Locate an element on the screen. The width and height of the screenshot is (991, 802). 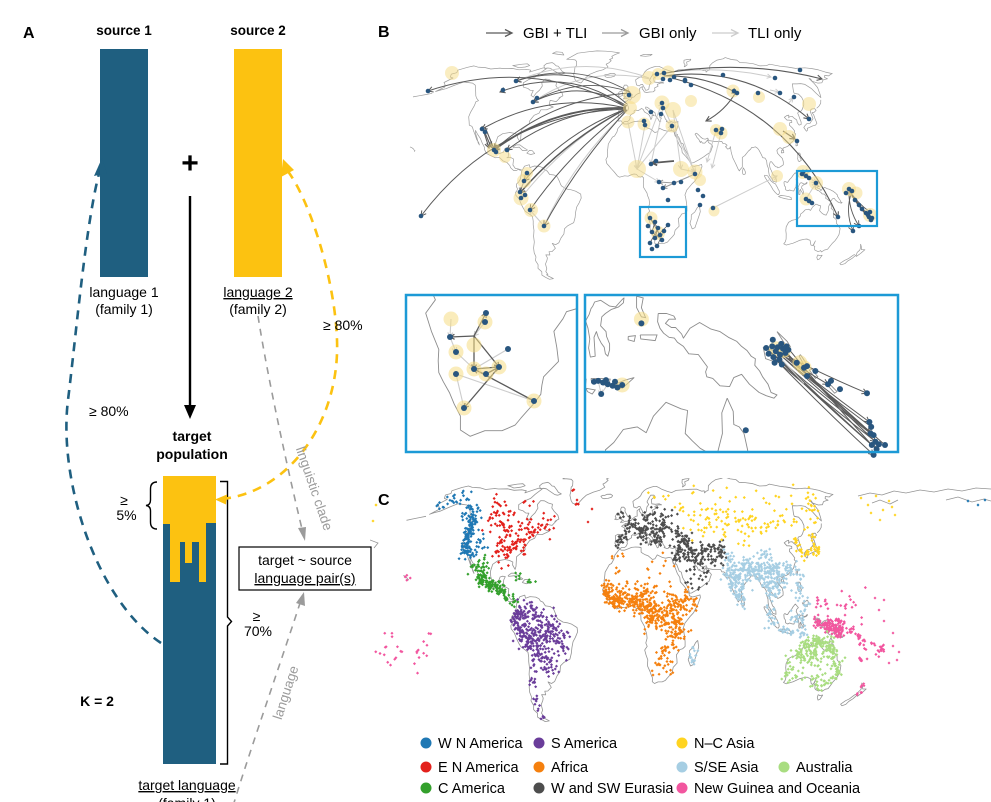
svg-text: K = 2 is located at coordinates (97, 701).